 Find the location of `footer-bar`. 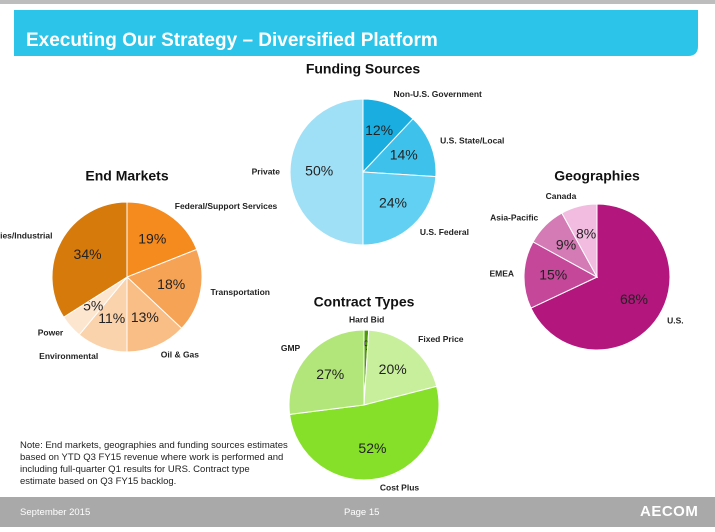

footer-bar is located at coordinates (357, 512).